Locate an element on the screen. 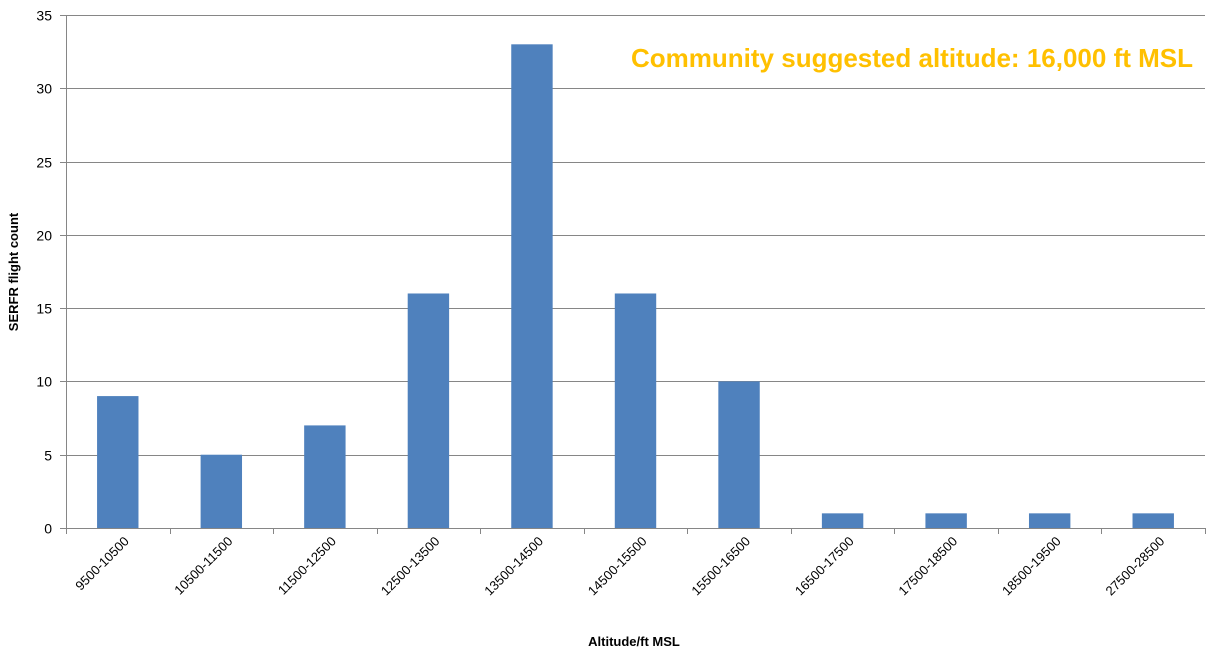 The image size is (1207, 652). x-tick-label: 14500-15500 is located at coordinates (617, 566).